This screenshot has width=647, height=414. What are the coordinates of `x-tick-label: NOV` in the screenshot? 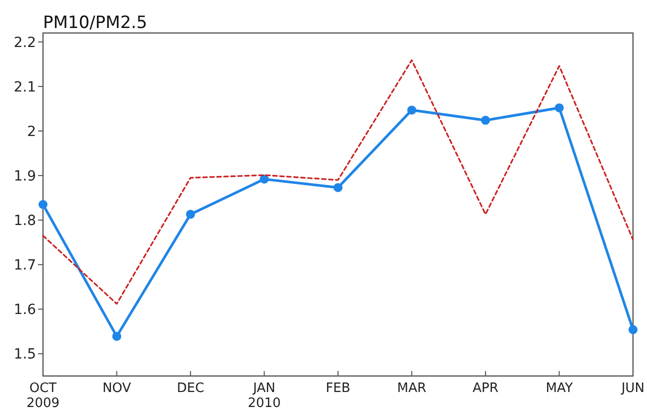 It's located at (117, 388).